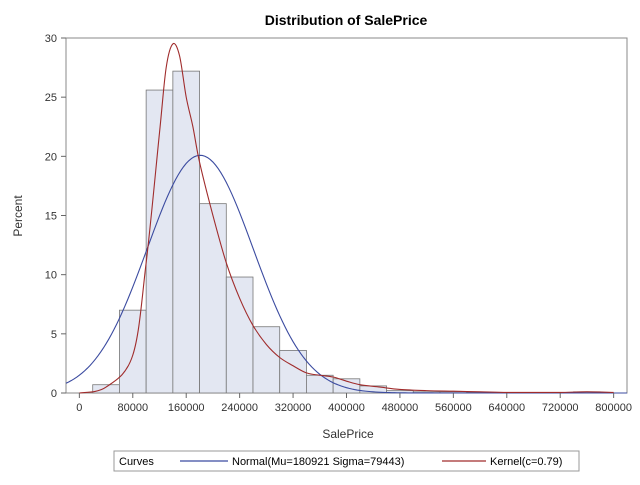 The image size is (640, 485). I want to click on legend-kernel-label: Kernel(c=0.79), so click(526, 462).